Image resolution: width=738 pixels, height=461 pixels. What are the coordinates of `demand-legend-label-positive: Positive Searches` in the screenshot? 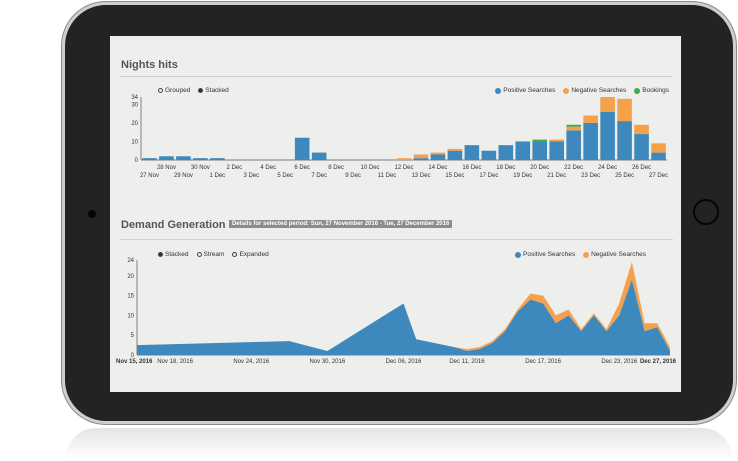 It's located at (549, 254).